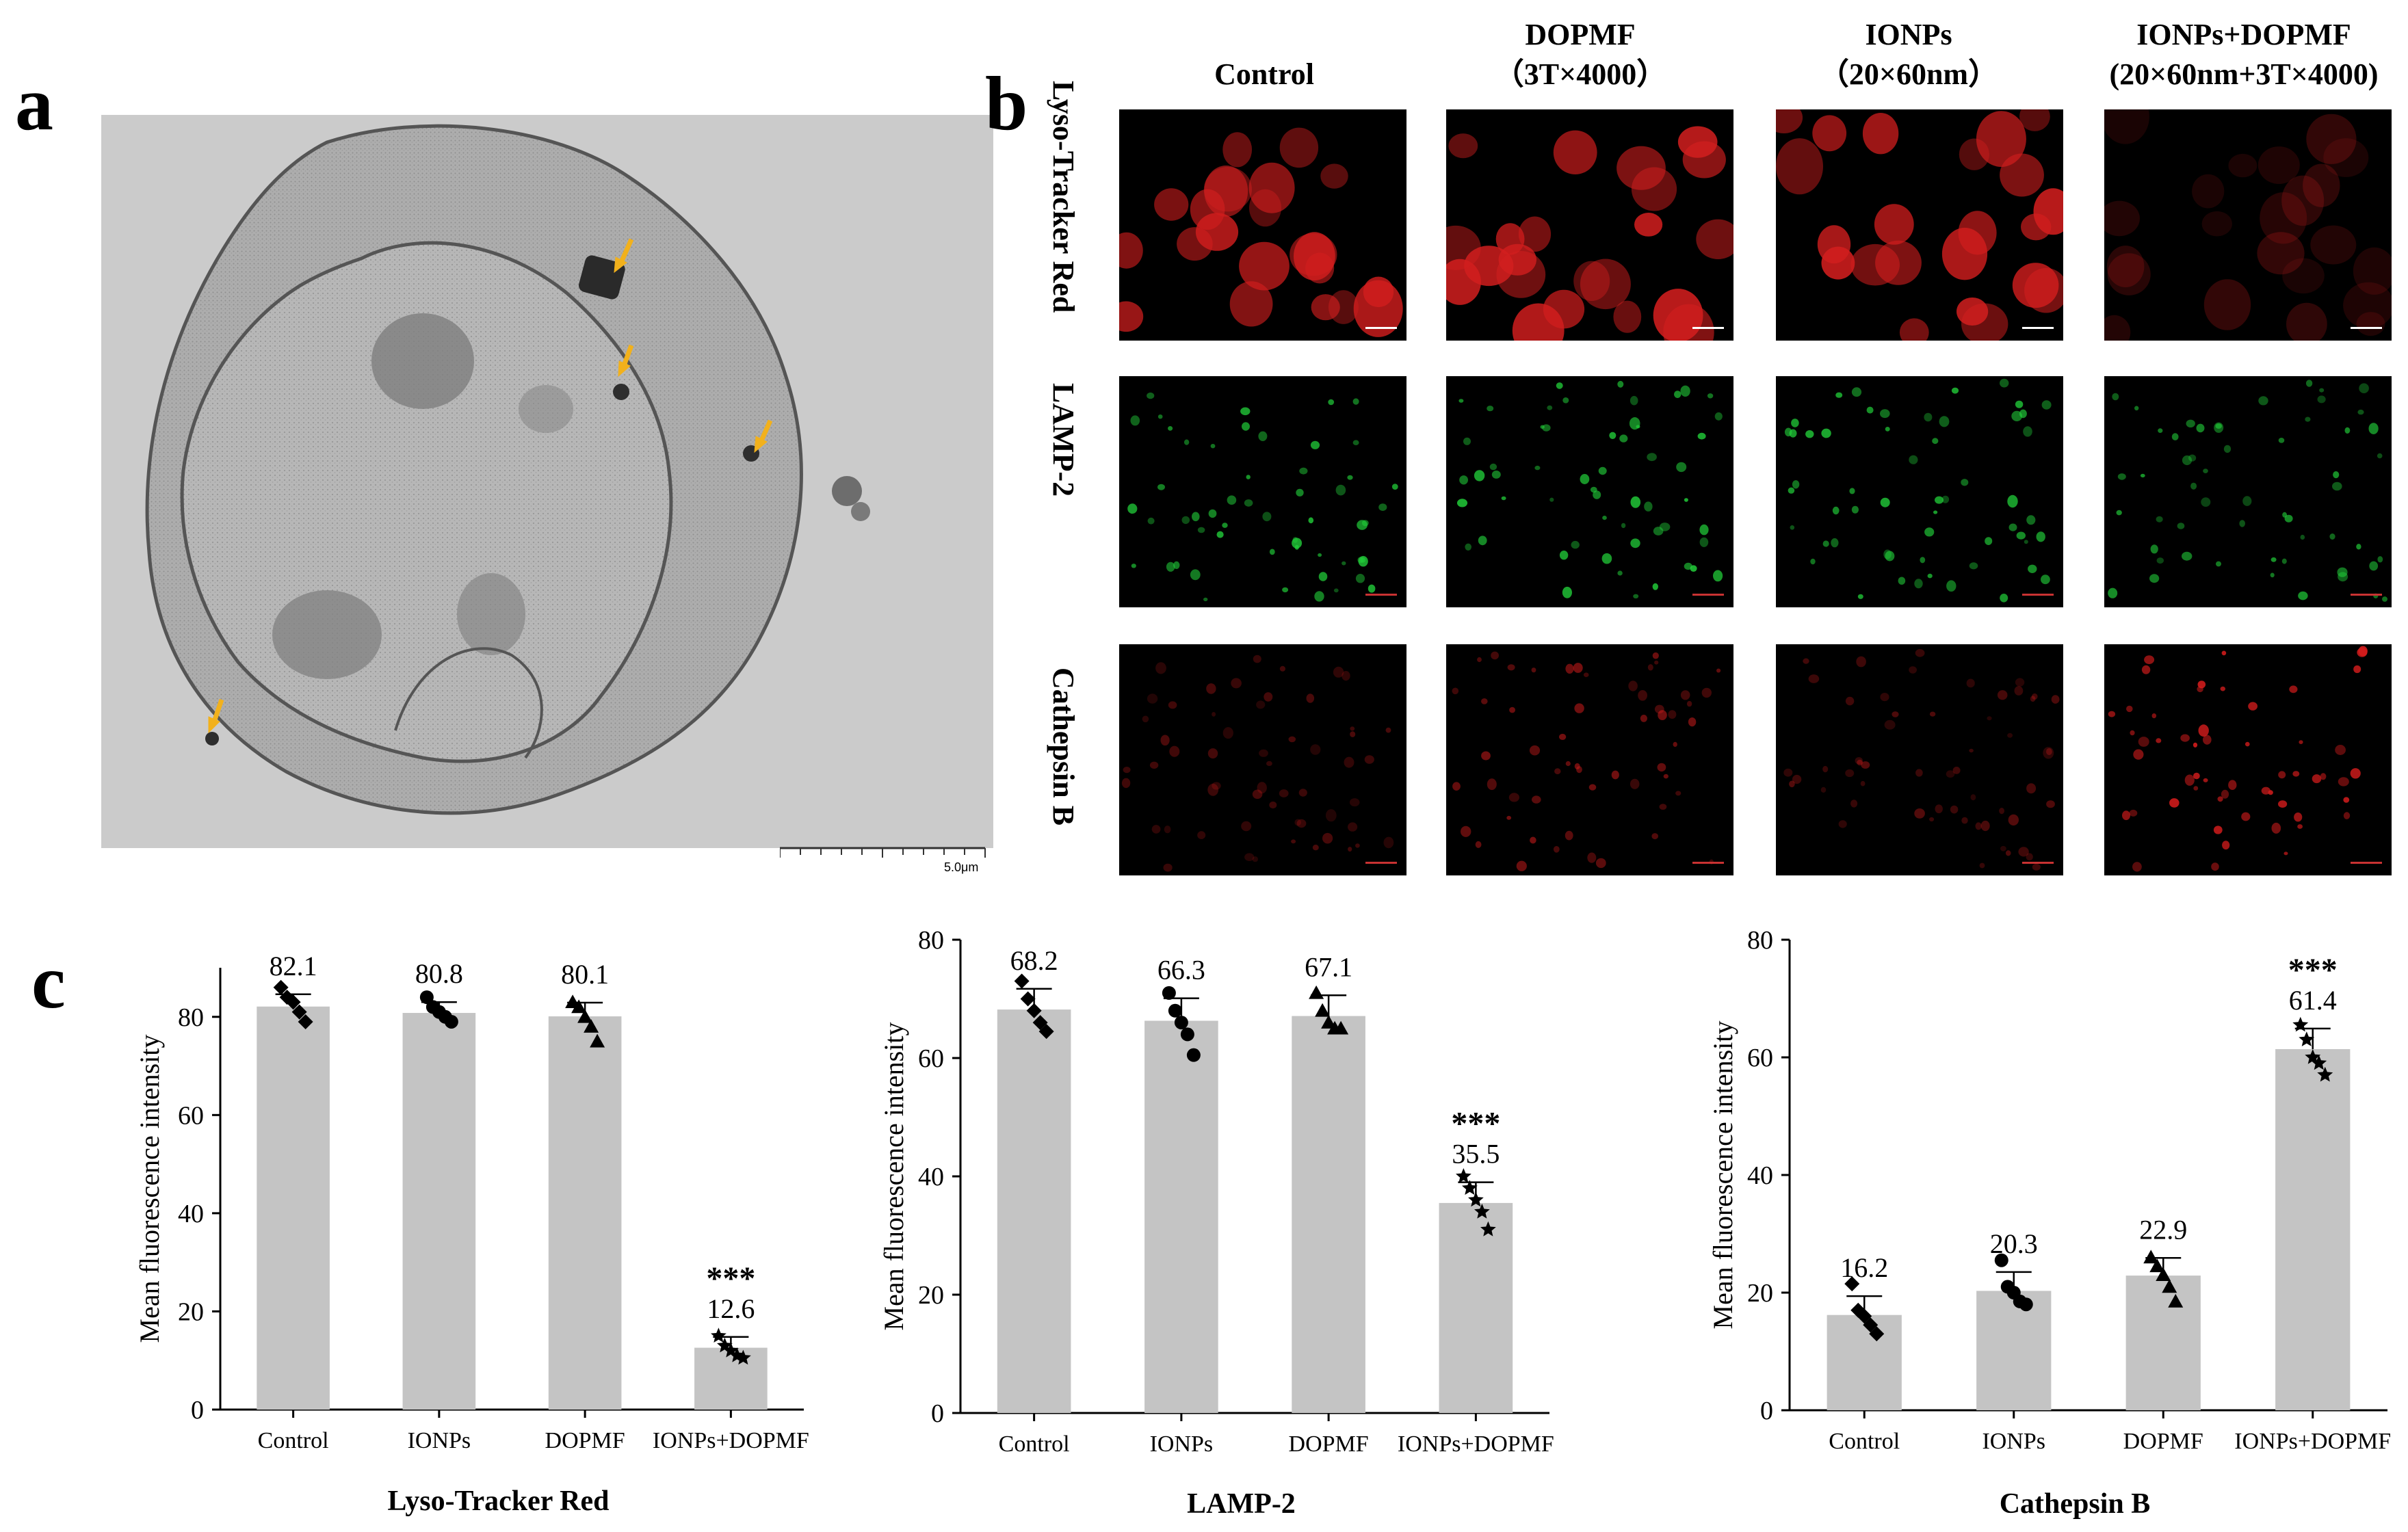 Image resolution: width=2408 pixels, height=1532 pixels. Describe the element at coordinates (1264, 74) in the screenshot. I see `column-header-control: Control` at that location.